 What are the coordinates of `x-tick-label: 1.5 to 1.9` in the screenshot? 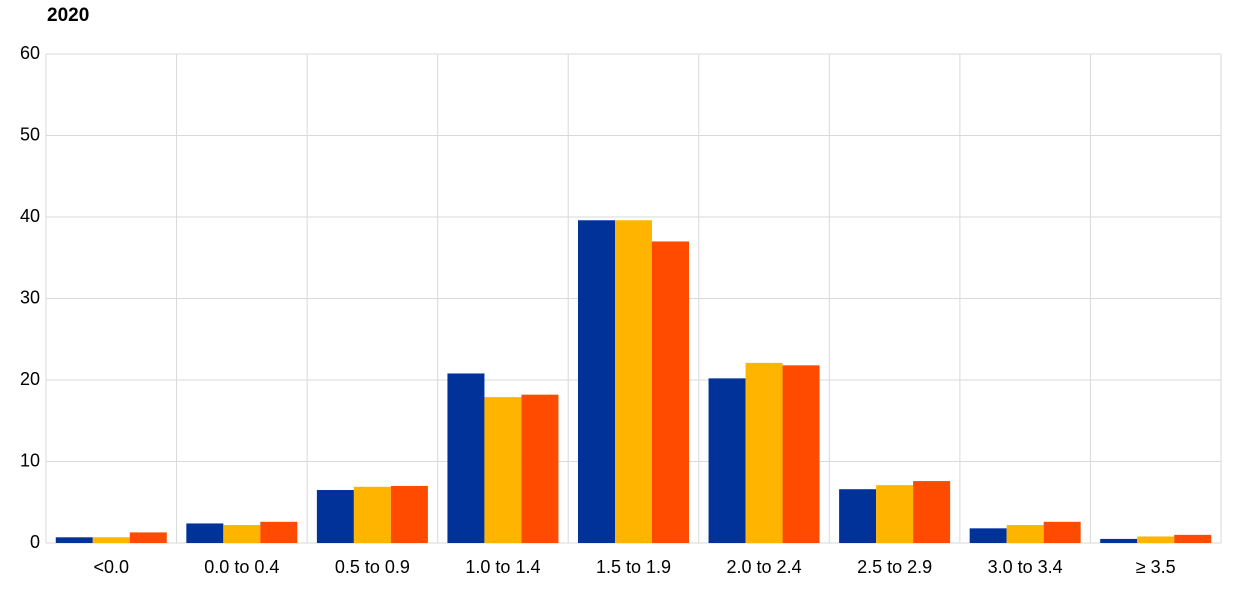 It's located at (633, 567).